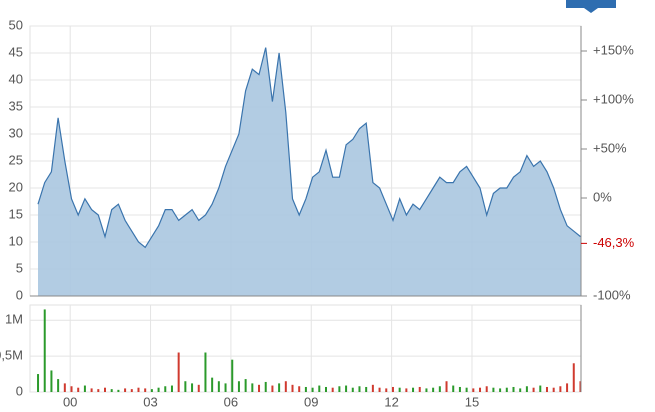 This screenshot has height=412, width=655. I want to click on y-tick-label: 0,5M, so click(11, 355).